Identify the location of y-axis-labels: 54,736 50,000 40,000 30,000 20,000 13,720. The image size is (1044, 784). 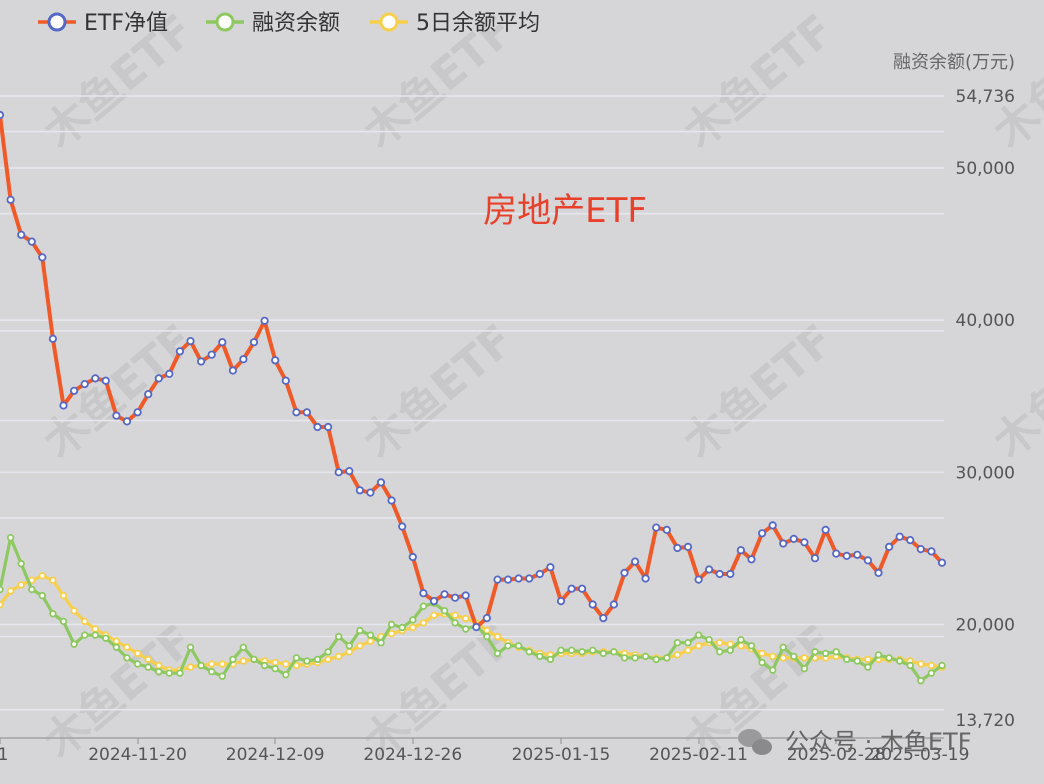
(985, 409).